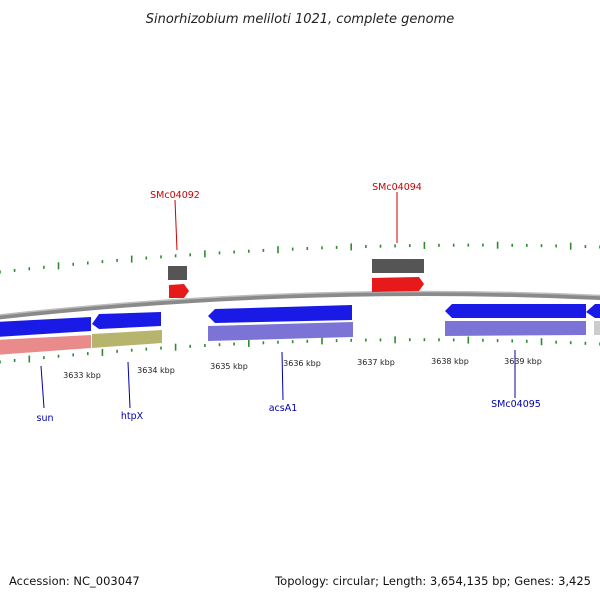 The height and width of the screenshot is (600, 600). What do you see at coordinates (82, 375) in the screenshot?
I see `tick-label-3633: 3633 kbp` at bounding box center [82, 375].